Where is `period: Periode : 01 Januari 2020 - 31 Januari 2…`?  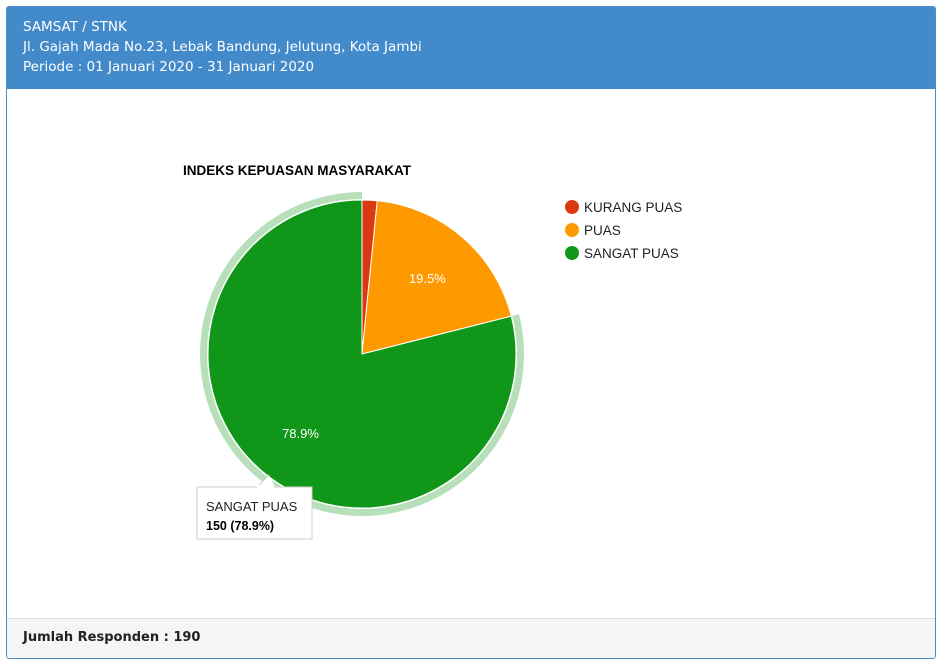
period: Periode : 01 Januari 2020 - 31 Januari 2… is located at coordinates (169, 67).